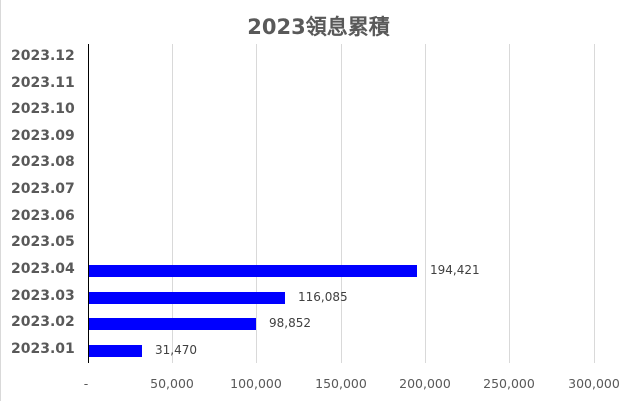 The height and width of the screenshot is (402, 637). What do you see at coordinates (43, 216) in the screenshot?
I see `category-label: 2023.06` at bounding box center [43, 216].